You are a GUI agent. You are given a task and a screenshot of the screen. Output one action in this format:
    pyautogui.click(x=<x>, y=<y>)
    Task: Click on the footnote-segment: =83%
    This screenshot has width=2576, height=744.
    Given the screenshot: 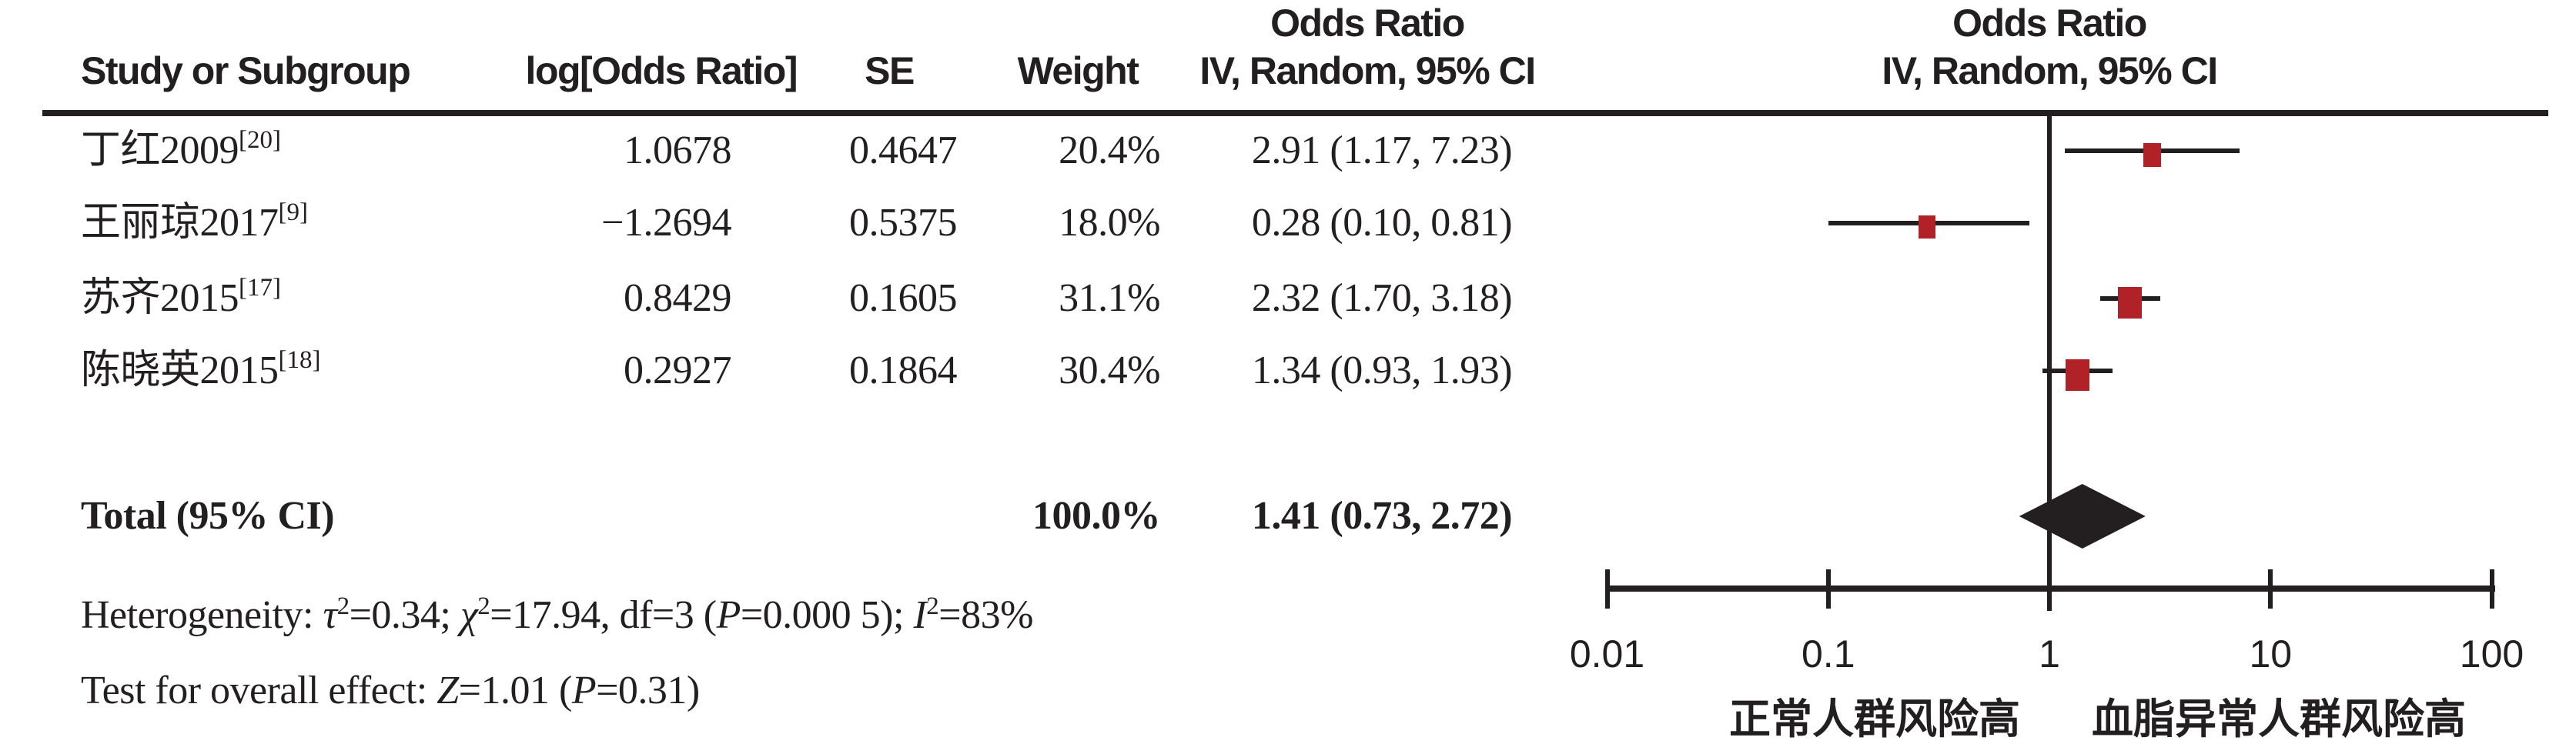 What is the action you would take?
    pyautogui.click(x=986, y=615)
    